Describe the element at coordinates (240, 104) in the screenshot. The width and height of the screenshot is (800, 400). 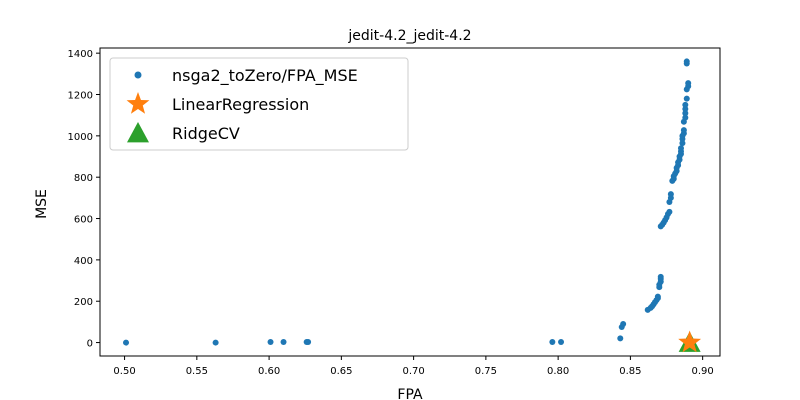
I see `legend-label-linearregression: LinearRegression` at that location.